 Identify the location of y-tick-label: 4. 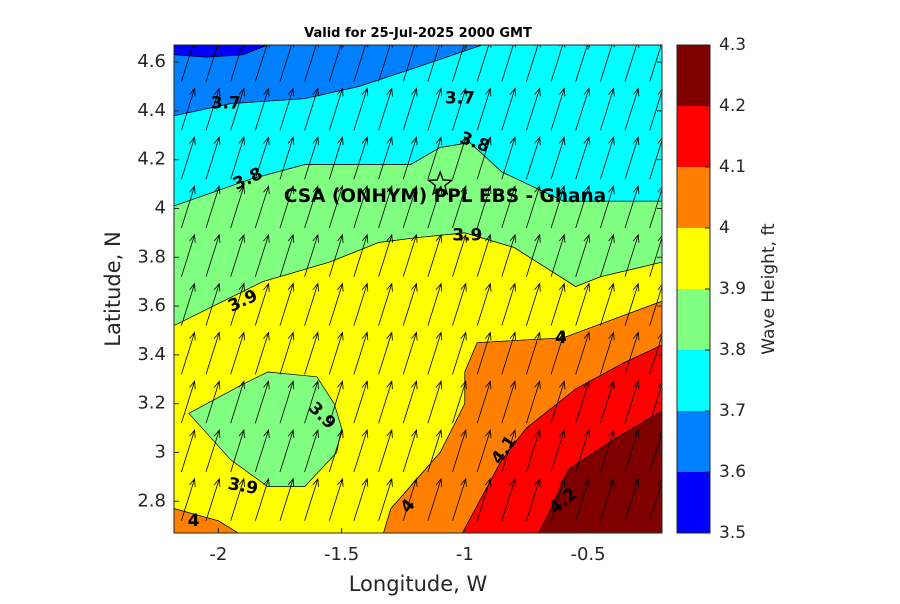
(160, 207).